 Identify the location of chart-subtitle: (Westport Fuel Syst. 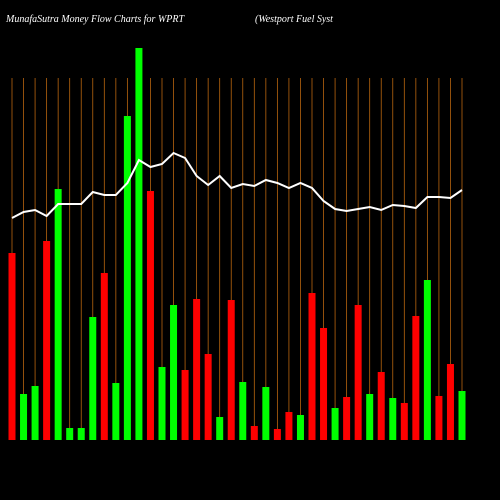
(294, 19).